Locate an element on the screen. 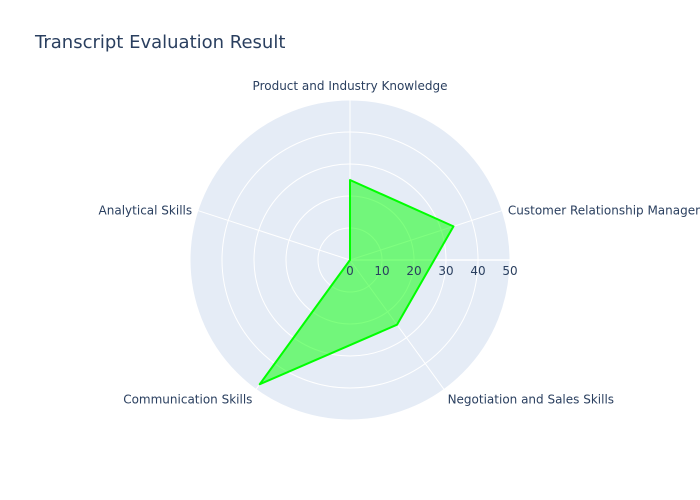  chart-title: Transcript Evaluation Result is located at coordinates (160, 42).